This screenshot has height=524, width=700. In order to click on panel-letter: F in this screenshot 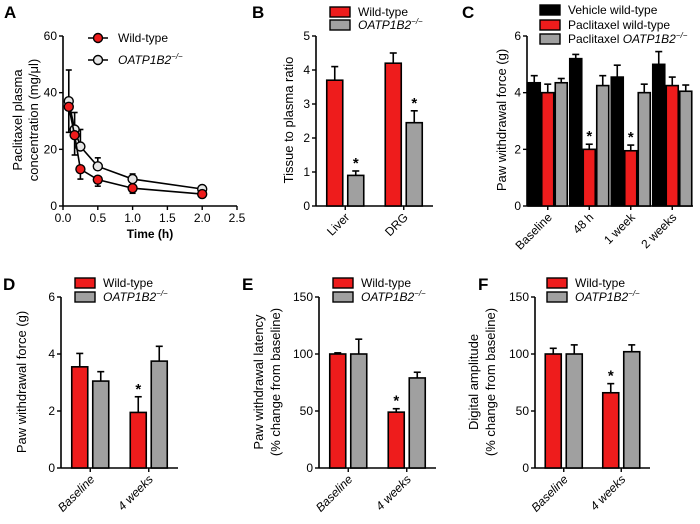, I will do `click(483, 284)`.